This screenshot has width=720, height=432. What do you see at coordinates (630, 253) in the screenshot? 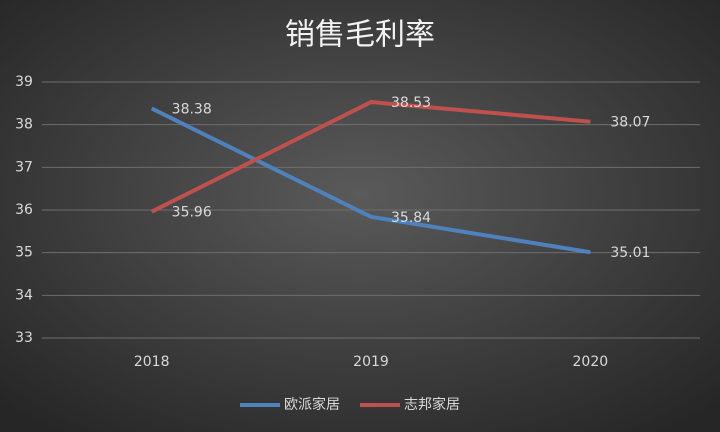
I see `data-label: 35.01` at bounding box center [630, 253].